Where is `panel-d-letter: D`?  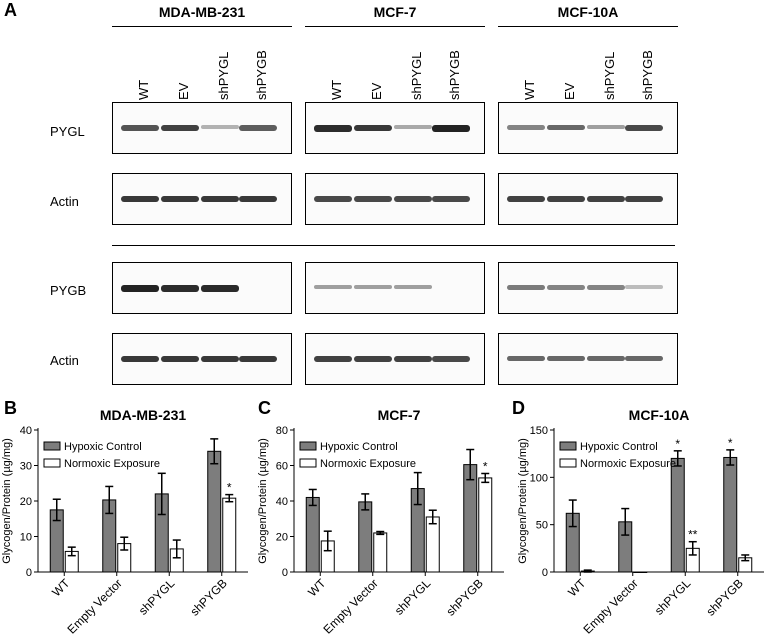
panel-d-letter: D is located at coordinates (518, 408).